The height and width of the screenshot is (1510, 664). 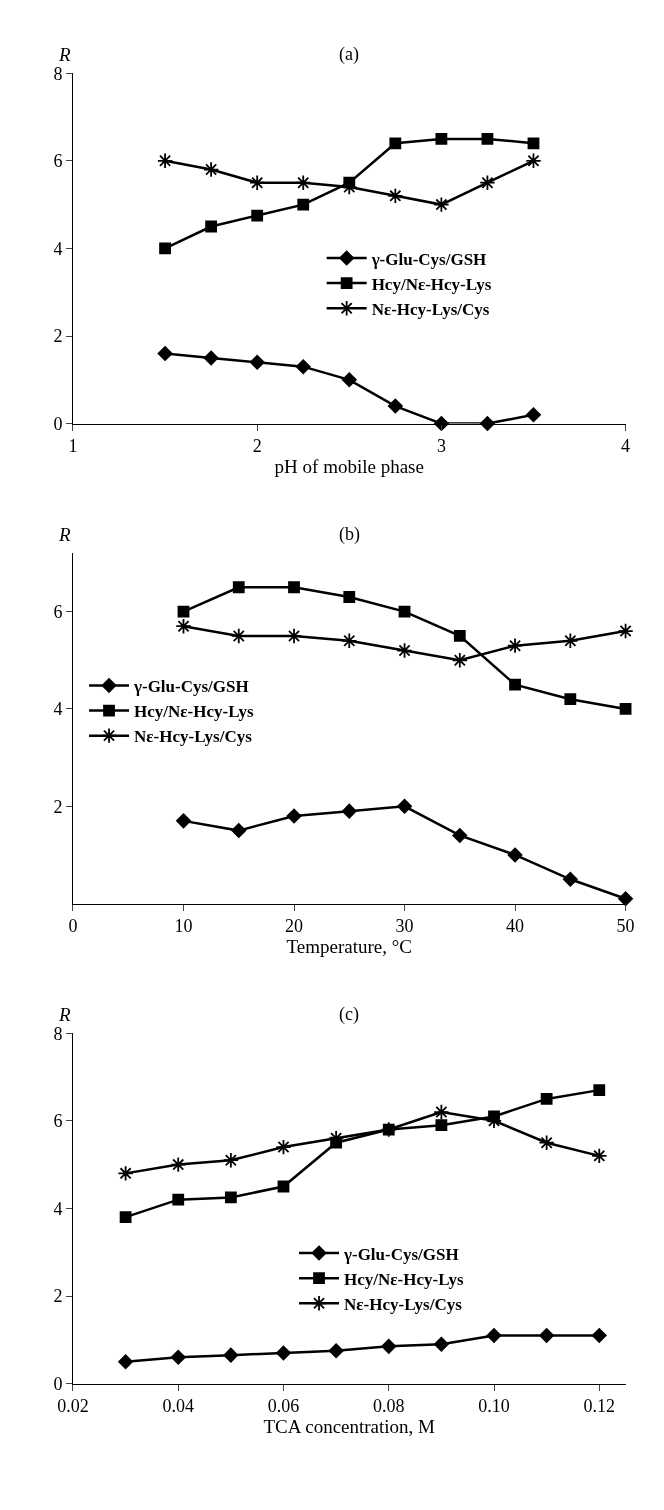 I want to click on x-tick-label: 0.12, so click(x=599, y=1406).